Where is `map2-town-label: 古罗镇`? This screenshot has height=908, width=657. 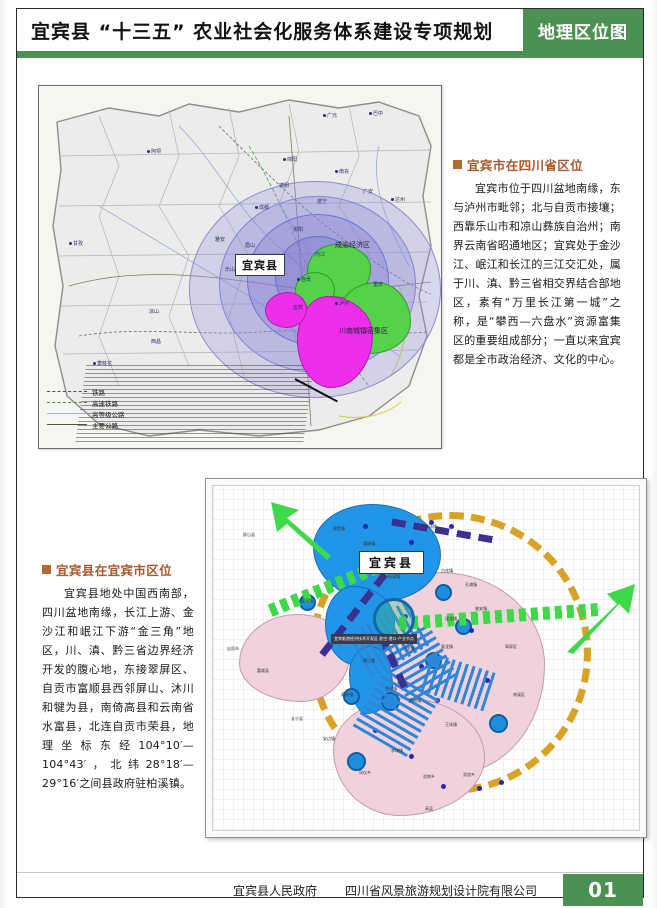 map2-town-label: 古罗镇 is located at coordinates (409, 648).